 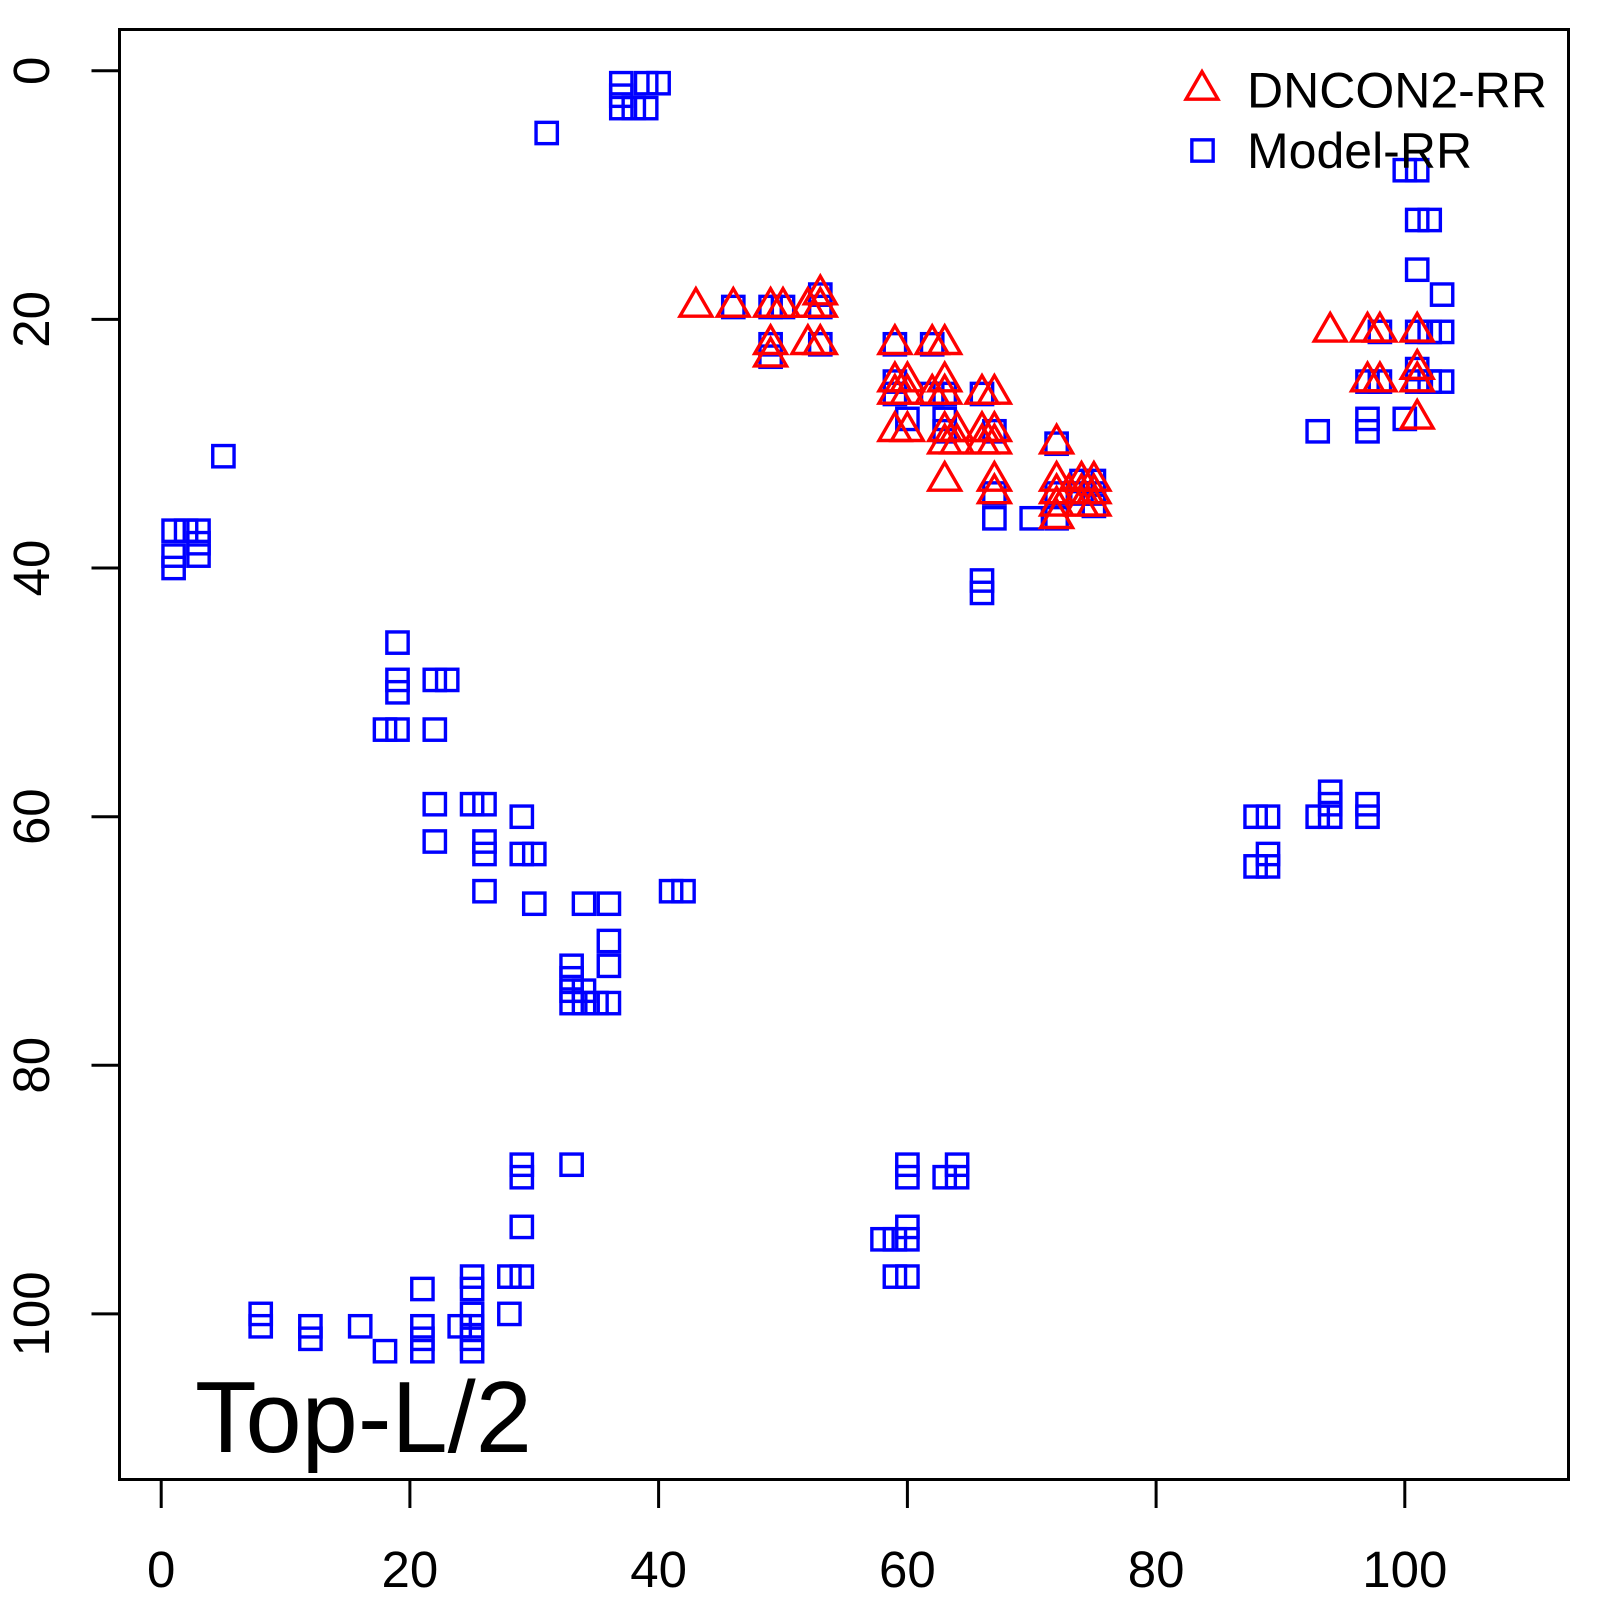 What do you see at coordinates (1397, 91) in the screenshot?
I see `svg-text: DNCON2-RR` at bounding box center [1397, 91].